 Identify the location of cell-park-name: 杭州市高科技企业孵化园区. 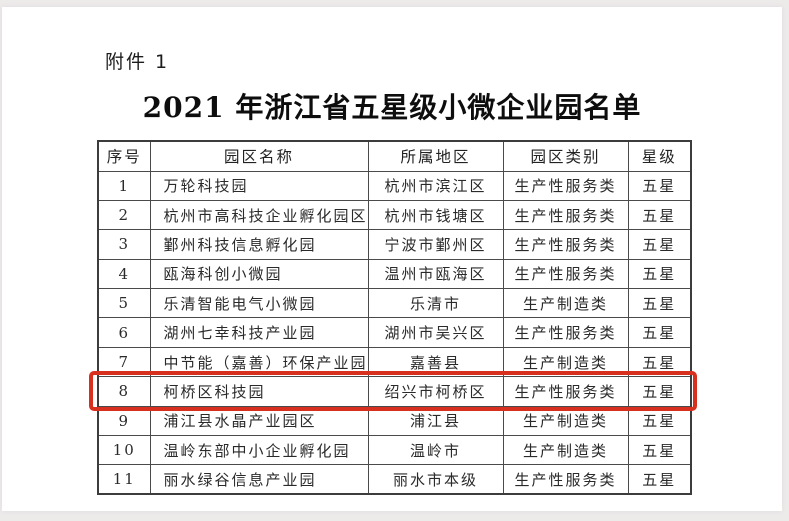
(259, 215).